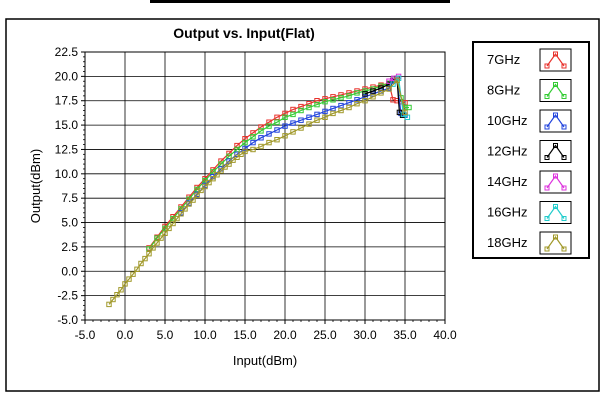 Image resolution: width=605 pixels, height=394 pixels. I want to click on legend-label: 7GHz, so click(503, 59).